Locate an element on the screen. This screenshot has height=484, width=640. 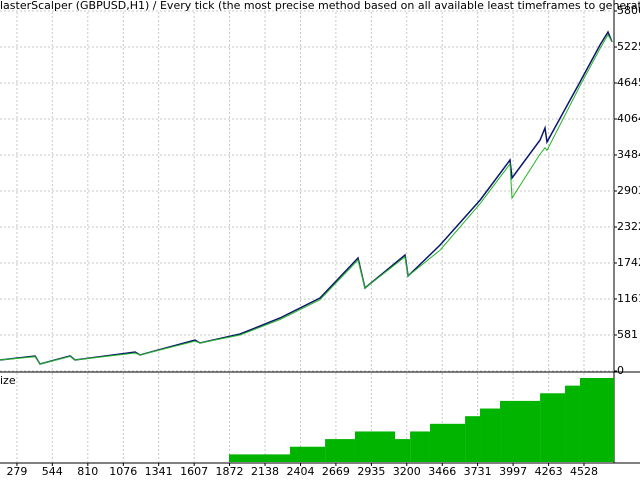
panel-label: ize is located at coordinates (8, 380).